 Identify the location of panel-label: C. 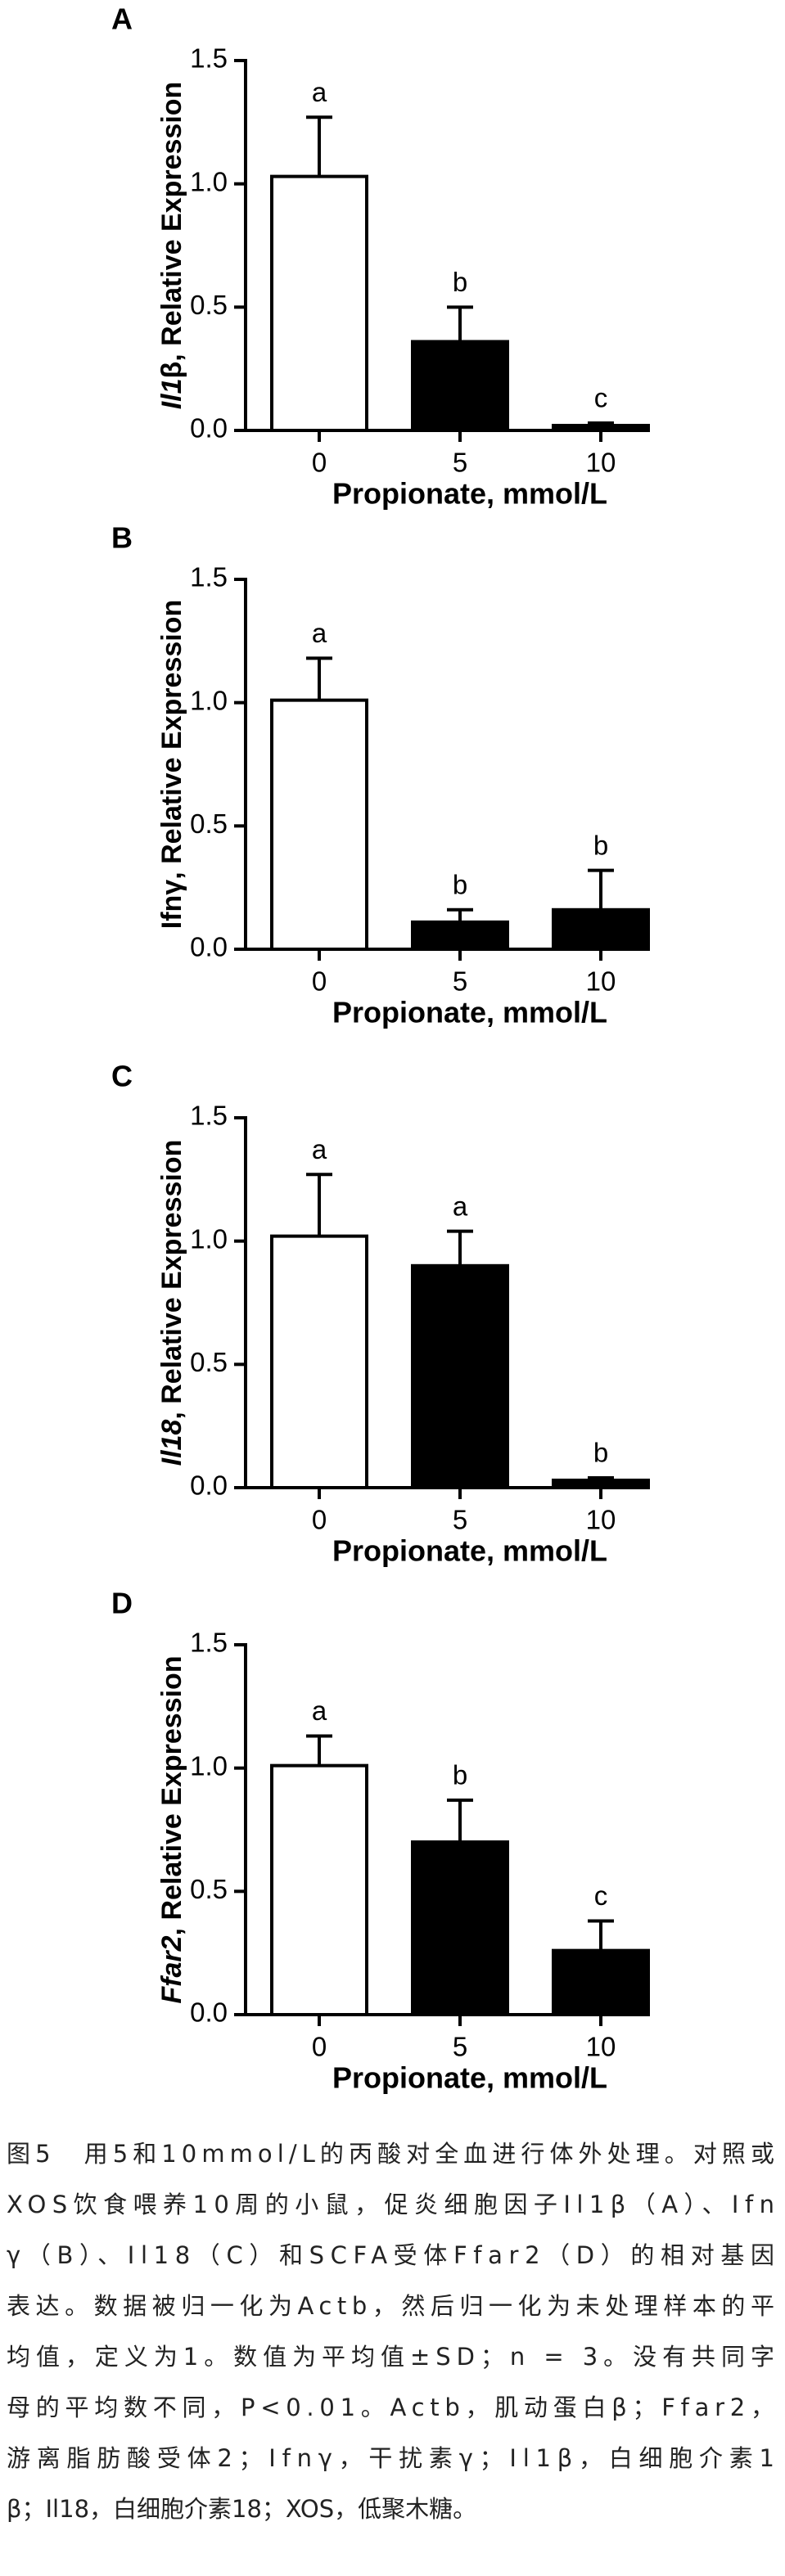
(122, 1076).